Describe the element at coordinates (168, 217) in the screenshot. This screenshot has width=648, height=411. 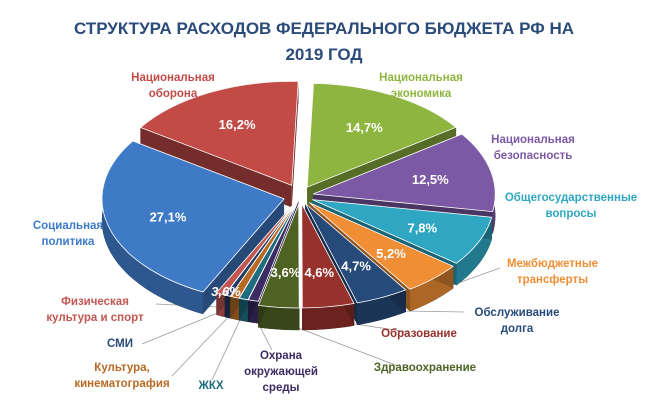
I see `value-label-12: 27,1%` at that location.